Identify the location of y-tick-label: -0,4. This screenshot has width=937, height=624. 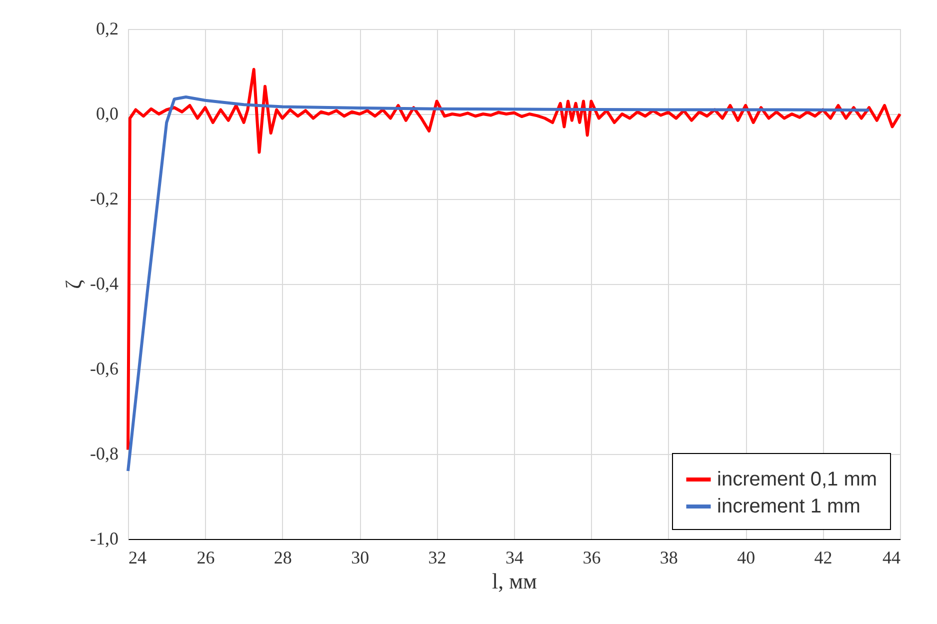
(104, 284).